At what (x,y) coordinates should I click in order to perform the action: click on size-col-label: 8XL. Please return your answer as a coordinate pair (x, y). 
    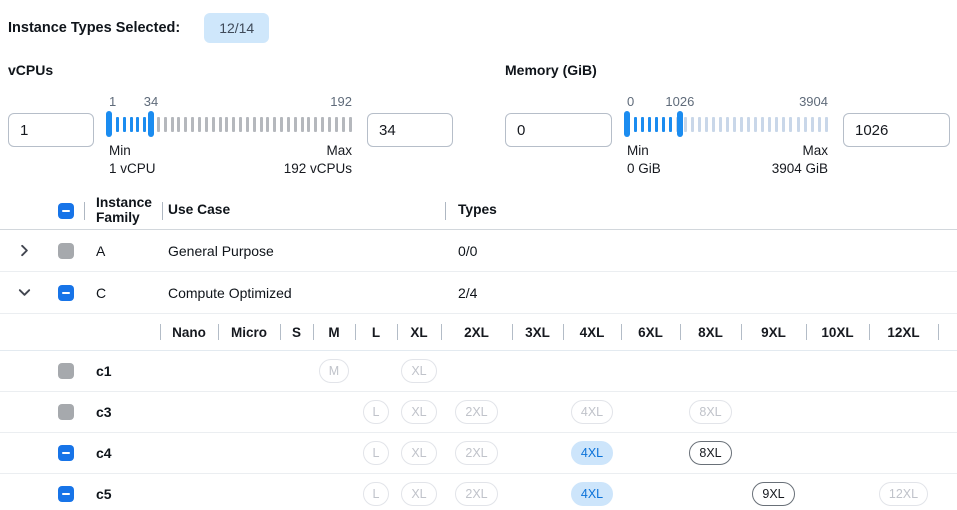
    Looking at the image, I should click on (710, 332).